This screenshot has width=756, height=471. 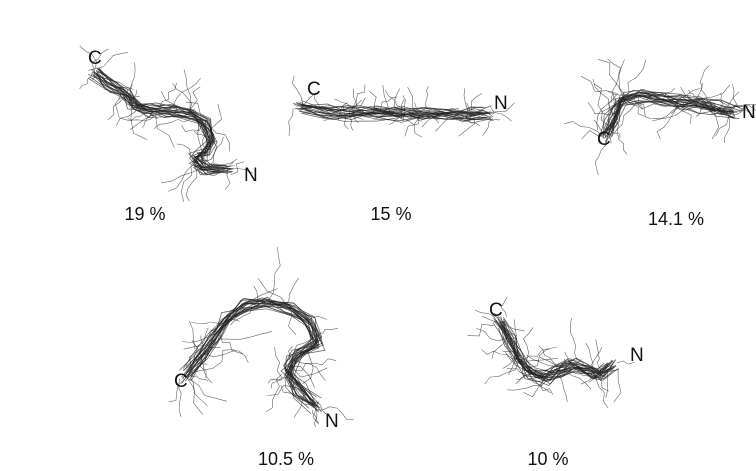 I want to click on cluster-1-percent-label: 19 %, so click(x=144, y=214).